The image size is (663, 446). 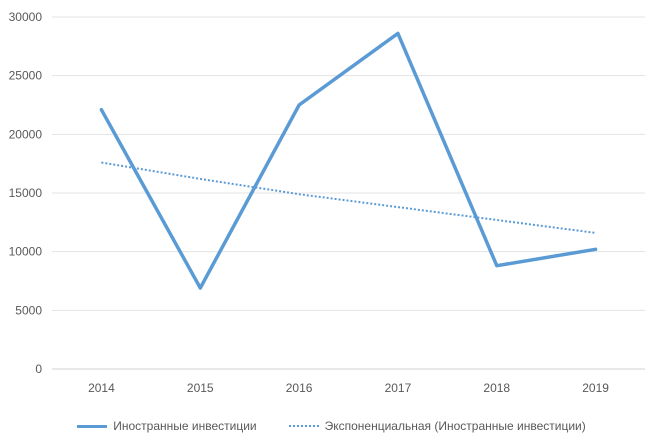 I want to click on x-tick-label: 2017, so click(x=398, y=388).